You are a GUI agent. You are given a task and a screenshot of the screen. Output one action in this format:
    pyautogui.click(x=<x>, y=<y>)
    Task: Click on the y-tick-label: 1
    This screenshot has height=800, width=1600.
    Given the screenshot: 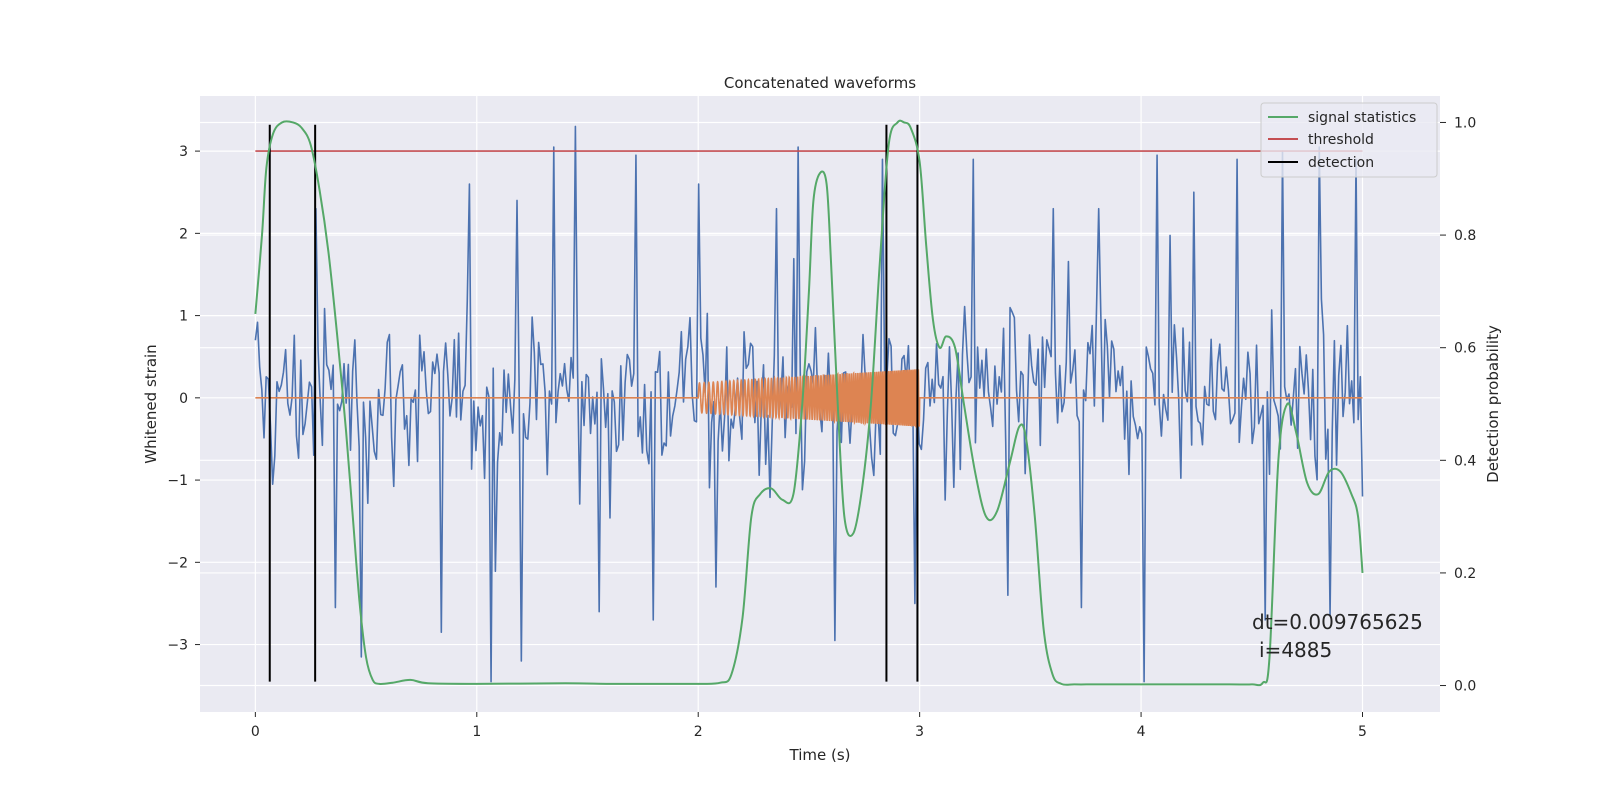 What is the action you would take?
    pyautogui.click(x=183, y=317)
    